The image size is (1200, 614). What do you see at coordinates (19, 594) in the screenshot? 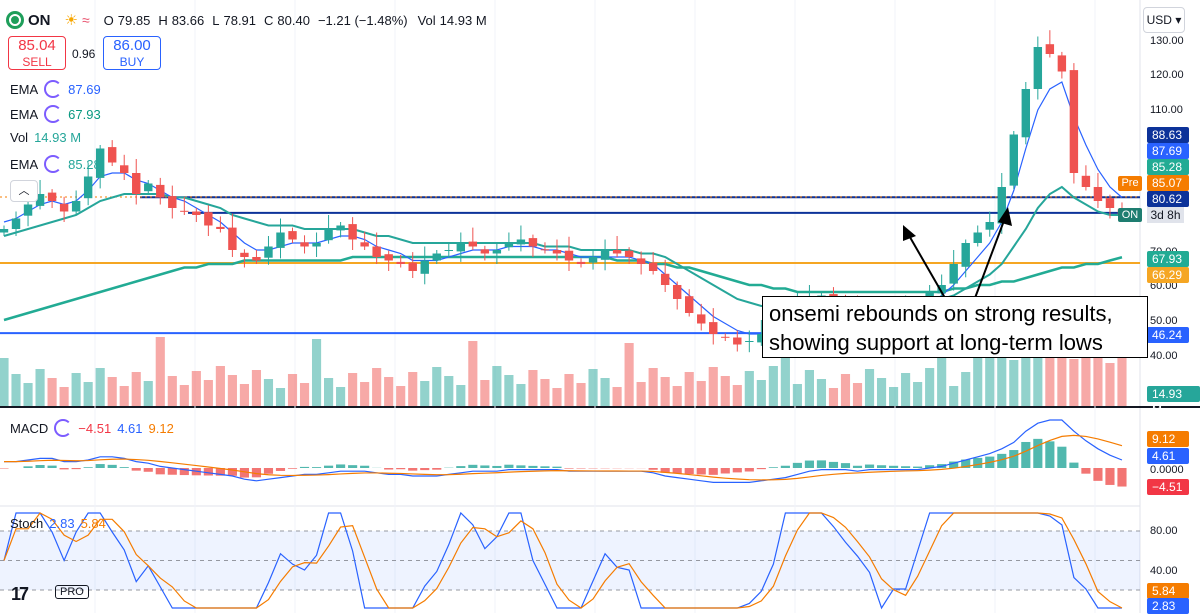
I see `tradingview-logo: 17` at bounding box center [19, 594].